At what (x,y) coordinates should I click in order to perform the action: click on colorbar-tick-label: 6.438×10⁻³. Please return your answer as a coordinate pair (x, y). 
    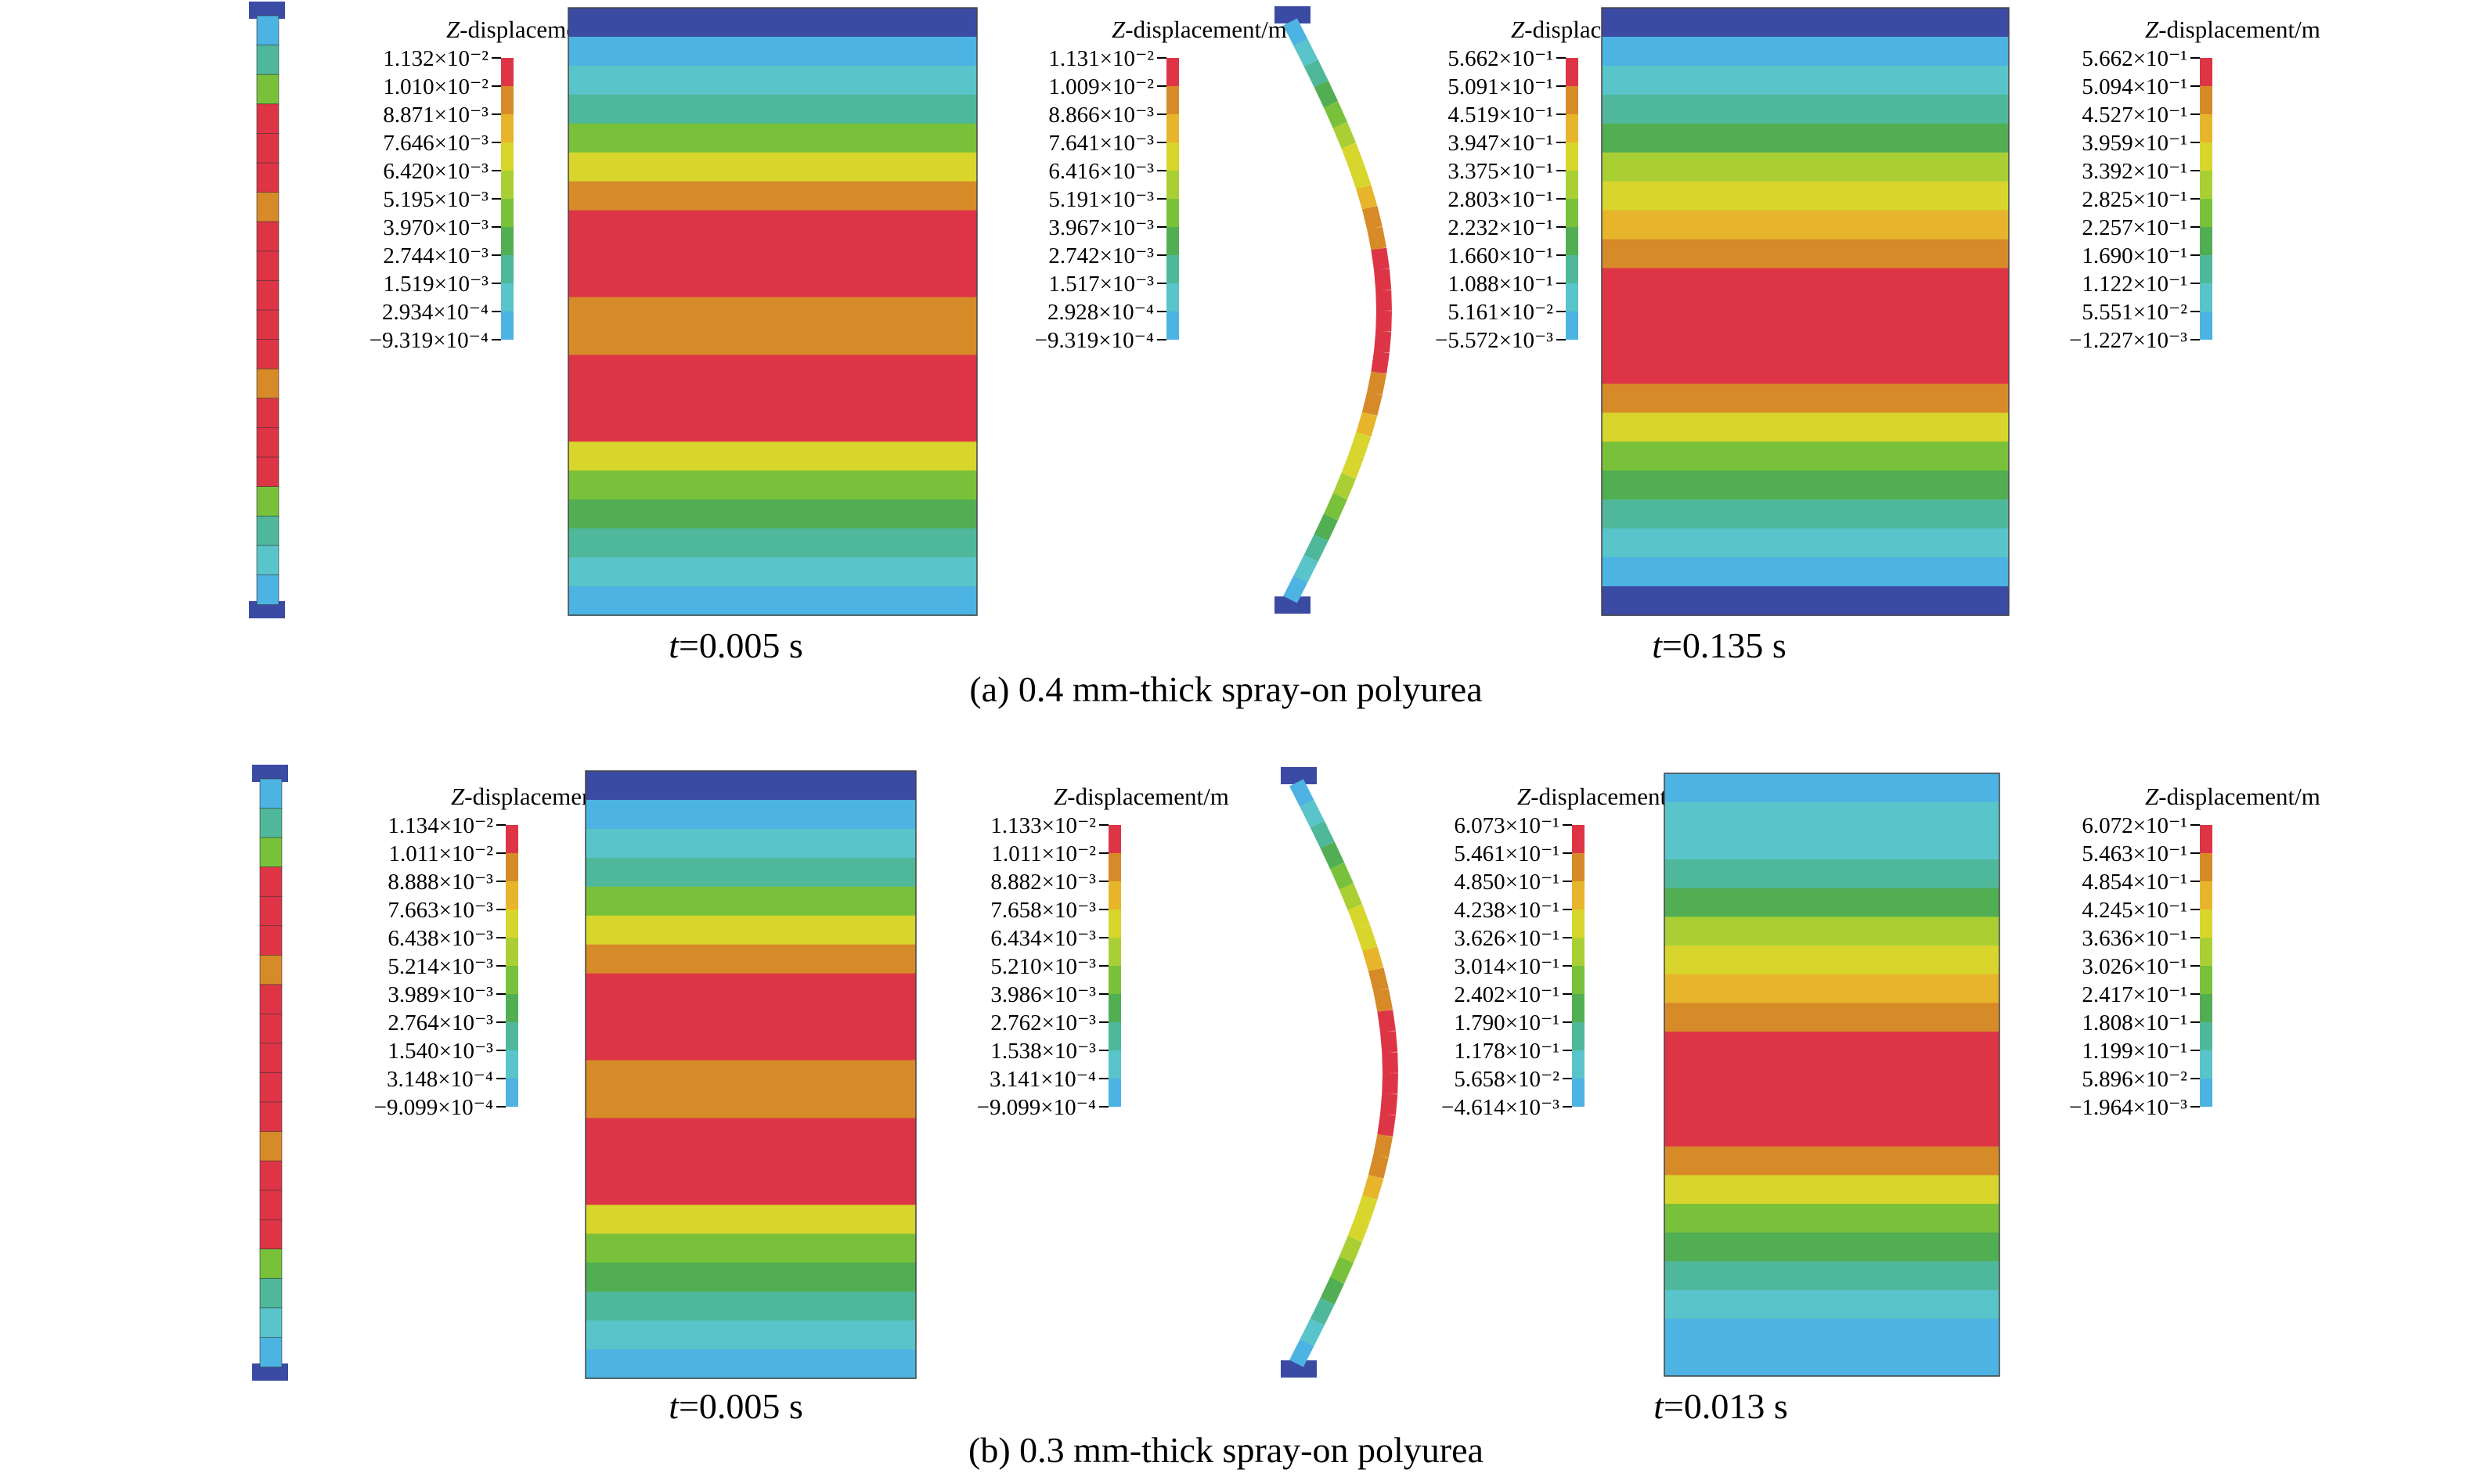
    Looking at the image, I should click on (440, 938).